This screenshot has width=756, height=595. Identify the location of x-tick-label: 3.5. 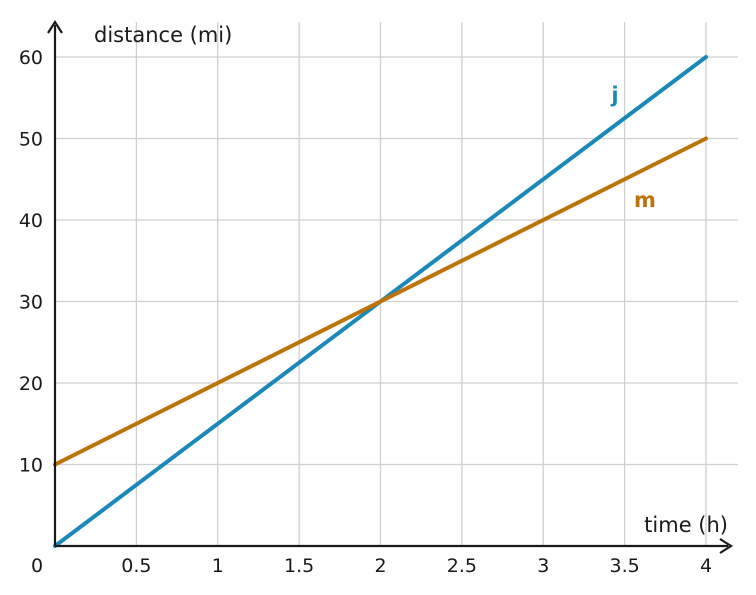
(625, 566).